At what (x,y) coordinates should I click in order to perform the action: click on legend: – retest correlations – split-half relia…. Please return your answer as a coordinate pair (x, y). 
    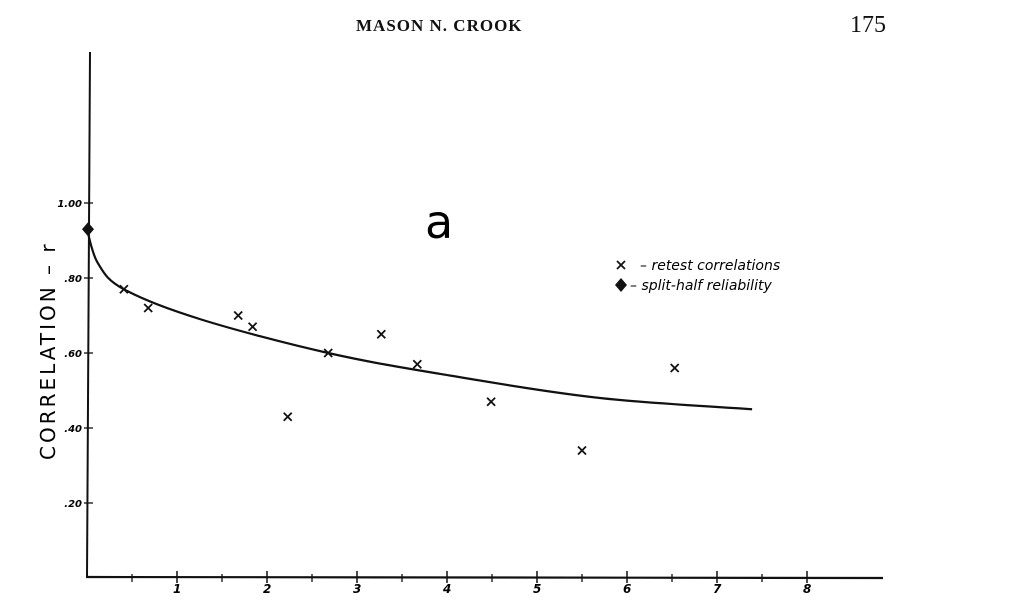
    Looking at the image, I should click on (697, 276).